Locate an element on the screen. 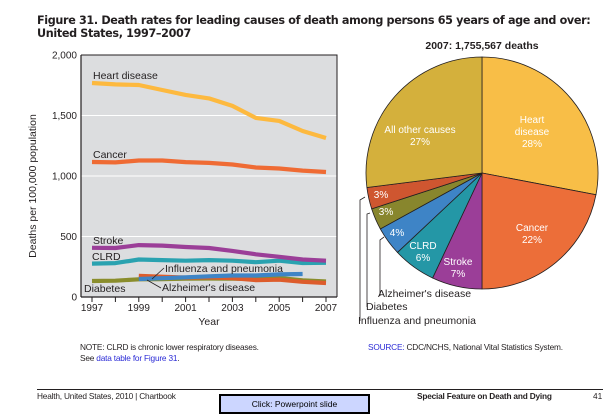 This screenshot has width=613, height=414. pie-label-stroke: Stroke is located at coordinates (458, 262).